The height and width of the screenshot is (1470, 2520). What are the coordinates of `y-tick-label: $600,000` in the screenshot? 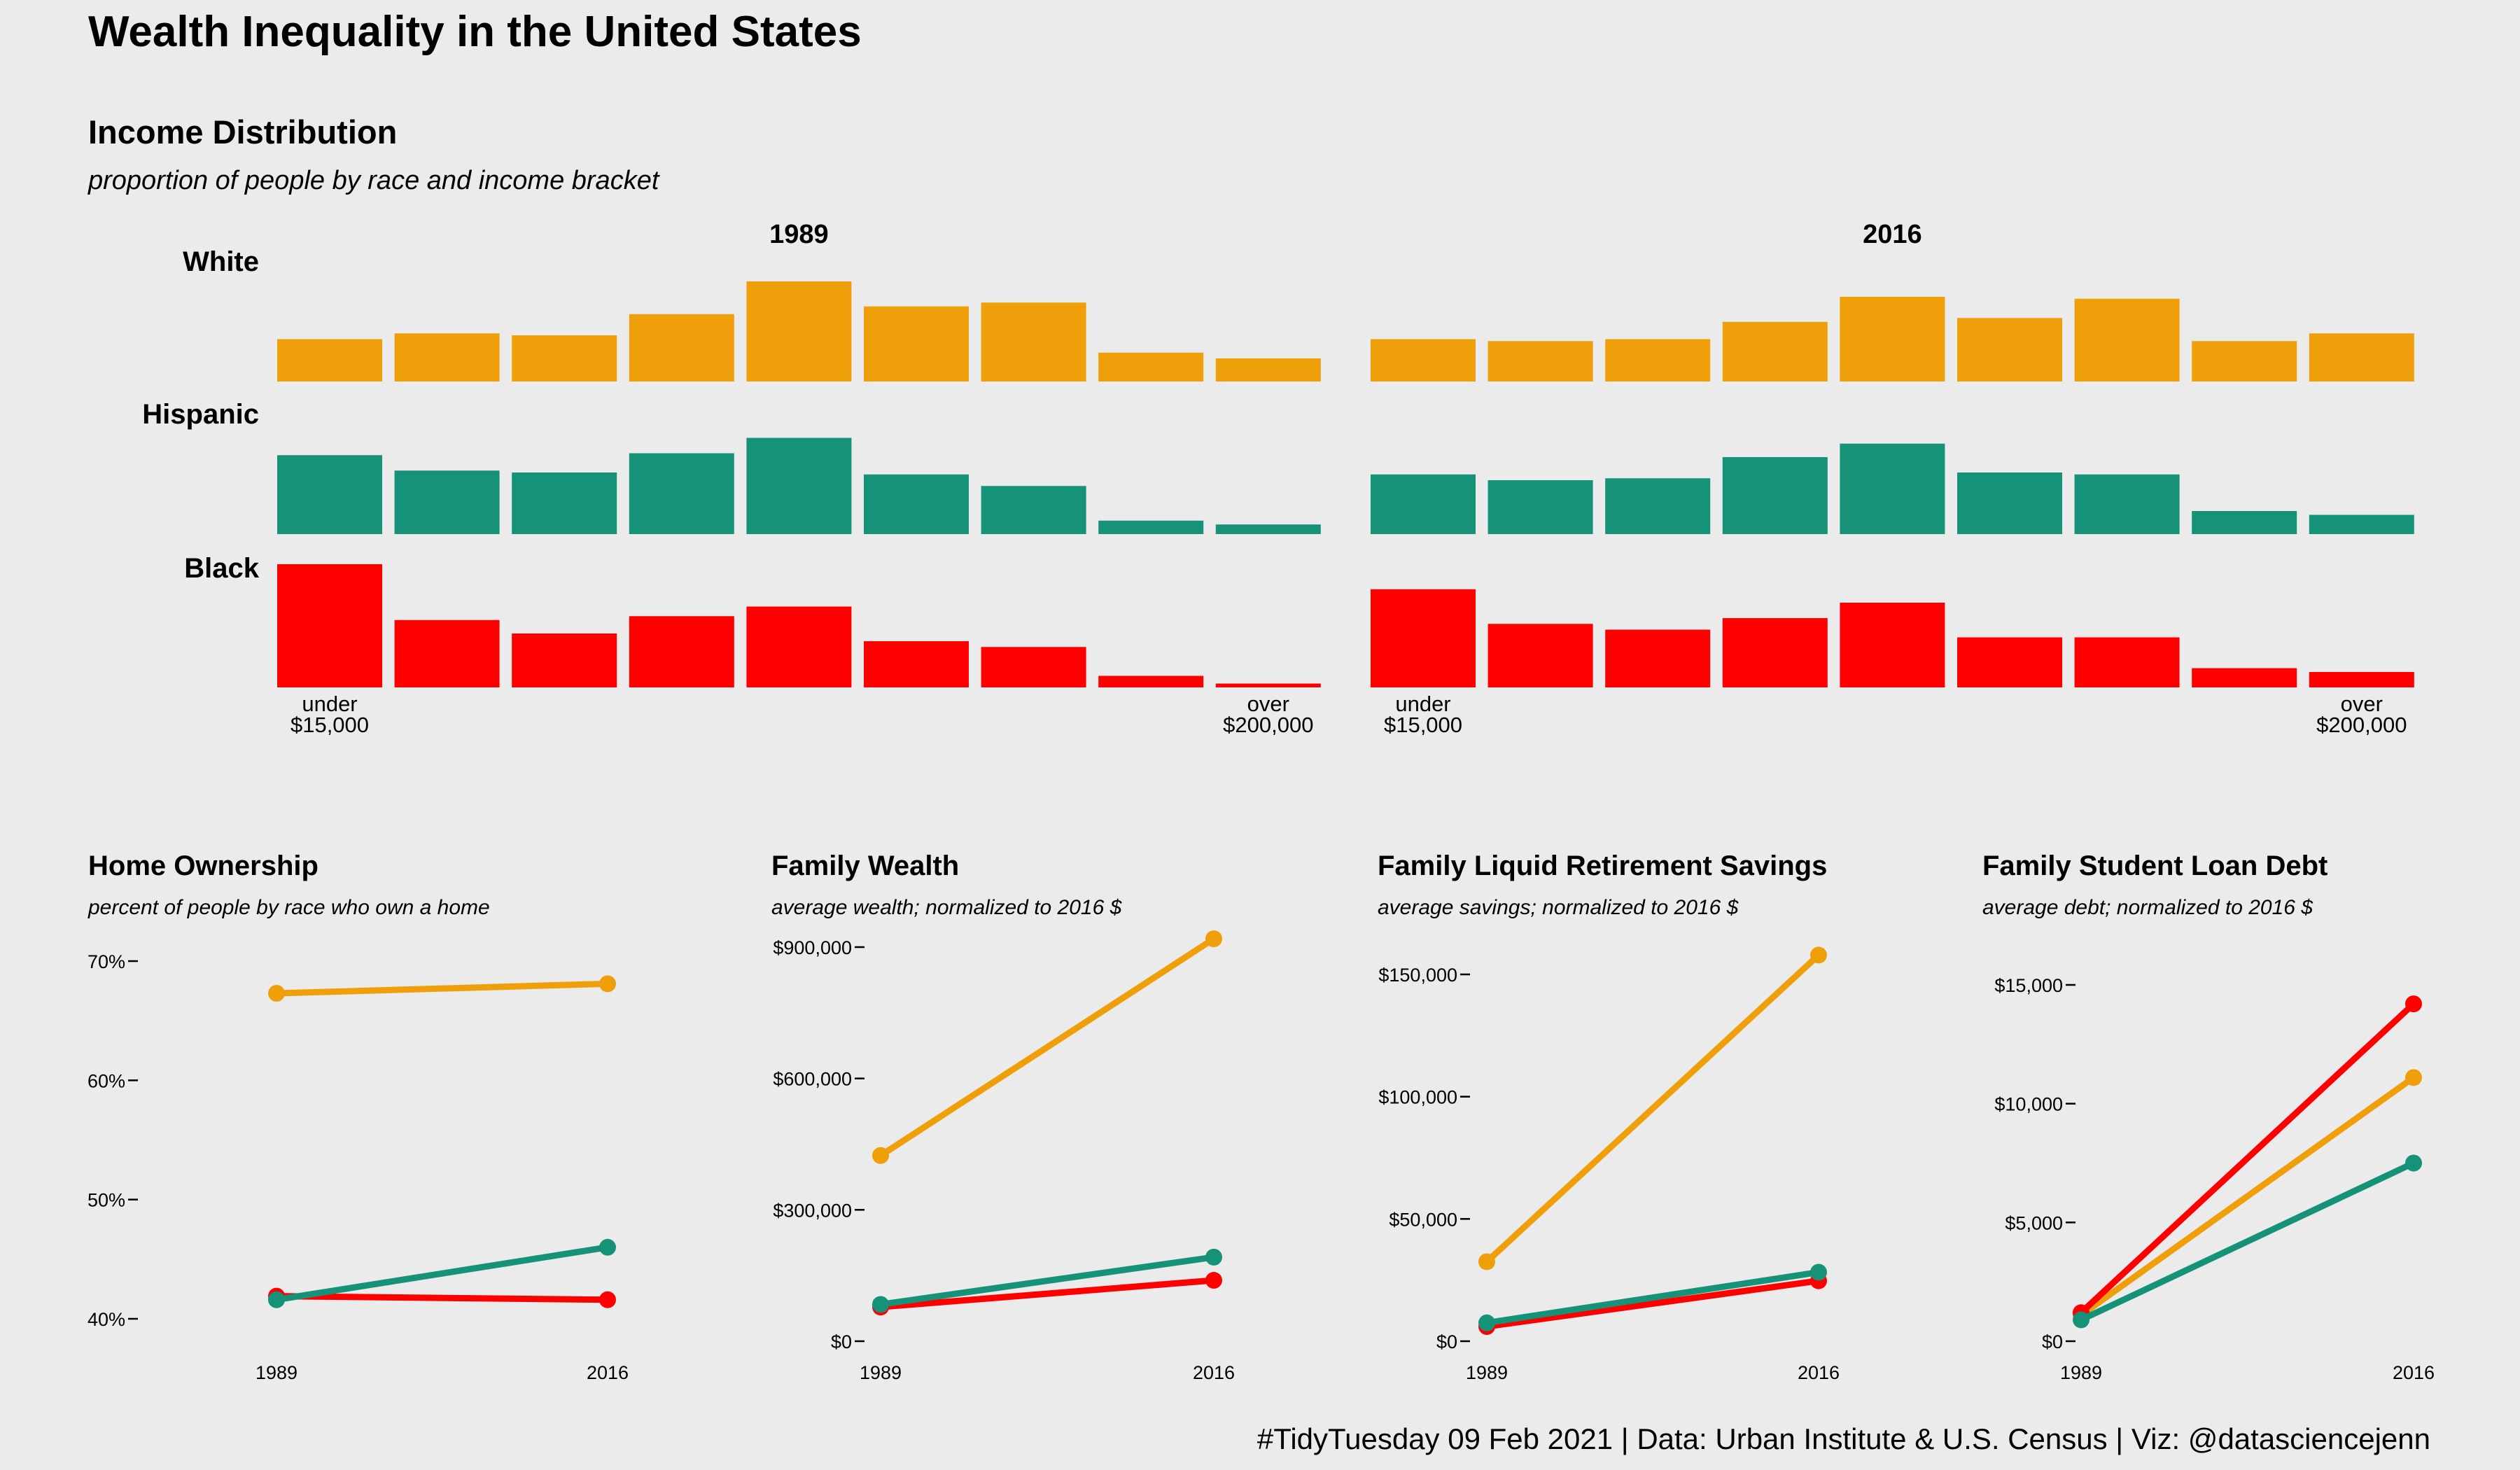 It's located at (812, 1079).